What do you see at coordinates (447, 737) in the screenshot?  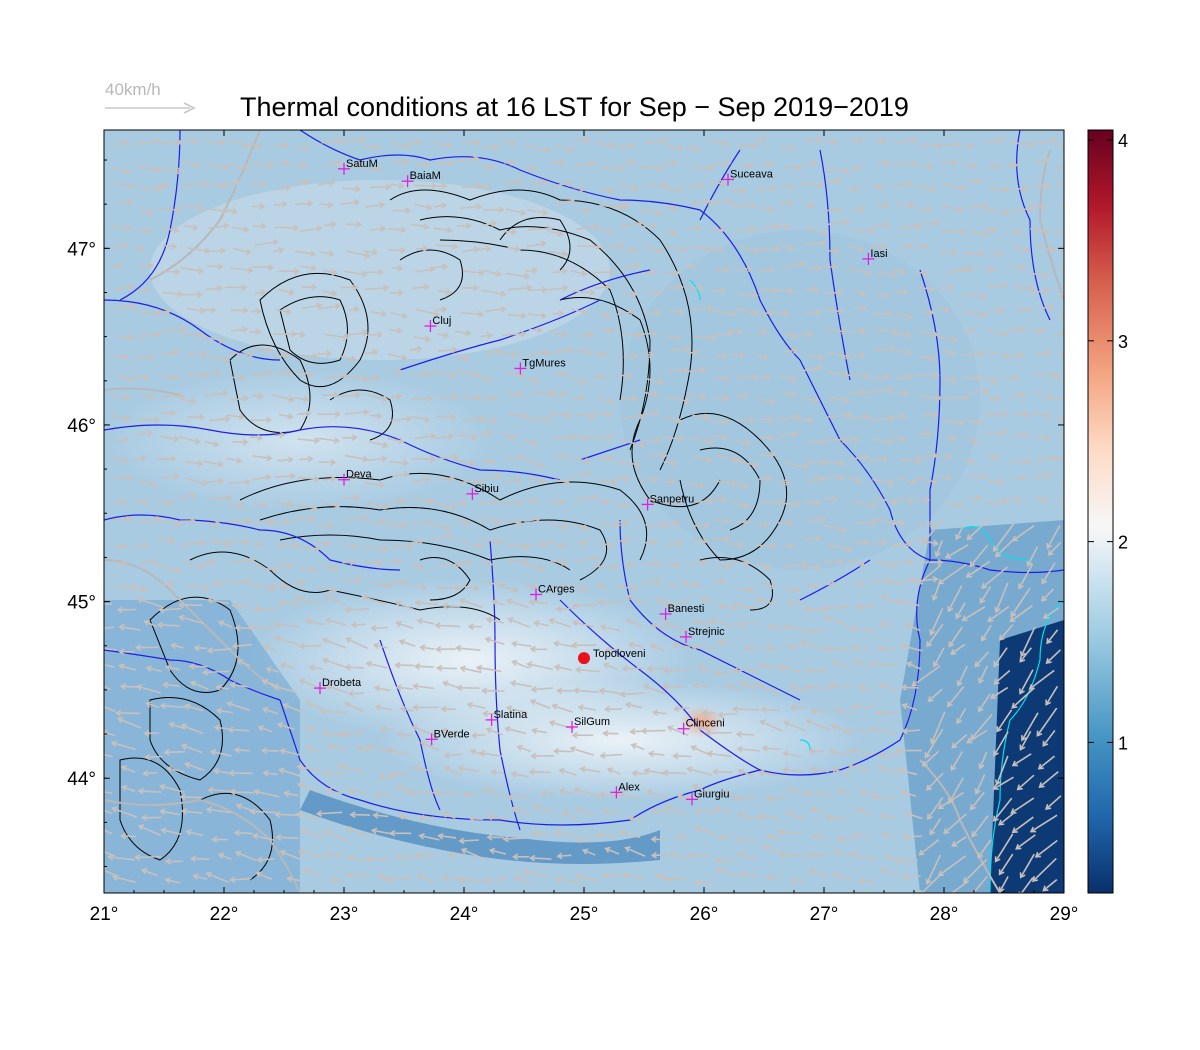 I see `station-bverde: BVerde` at bounding box center [447, 737].